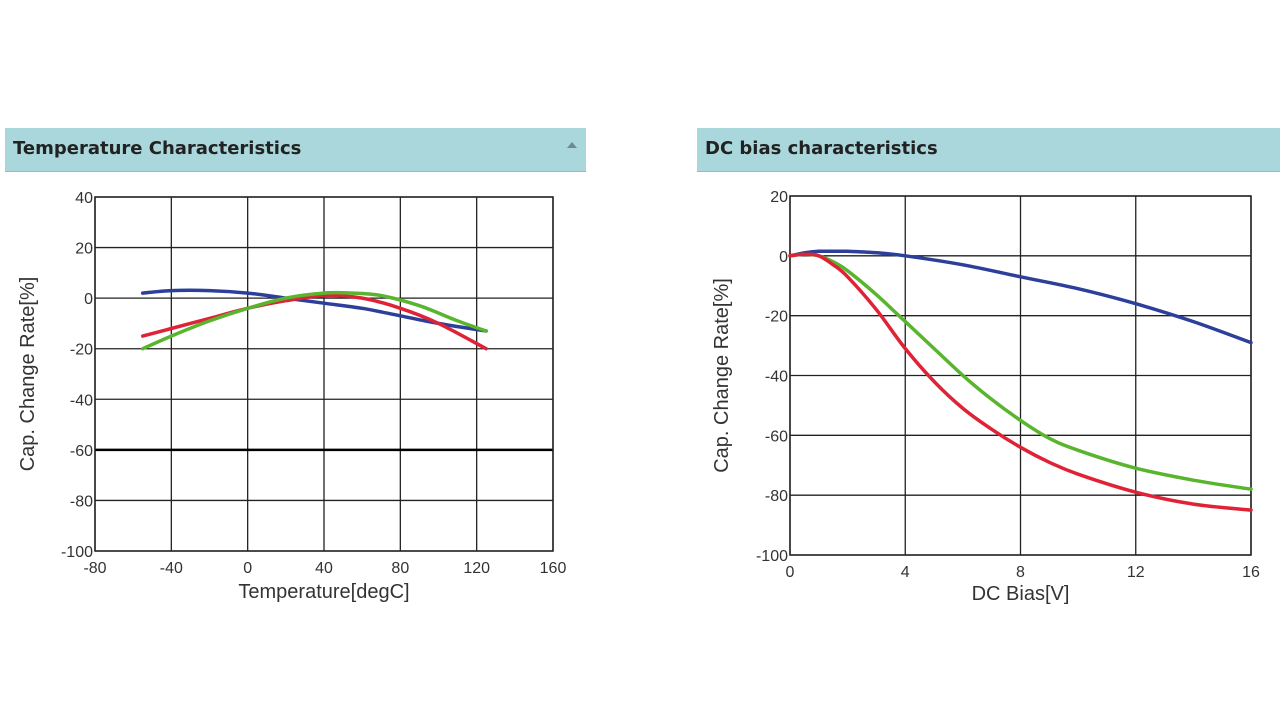 This screenshot has width=1280, height=721. What do you see at coordinates (476, 568) in the screenshot?
I see `x-tick-label: 120` at bounding box center [476, 568].